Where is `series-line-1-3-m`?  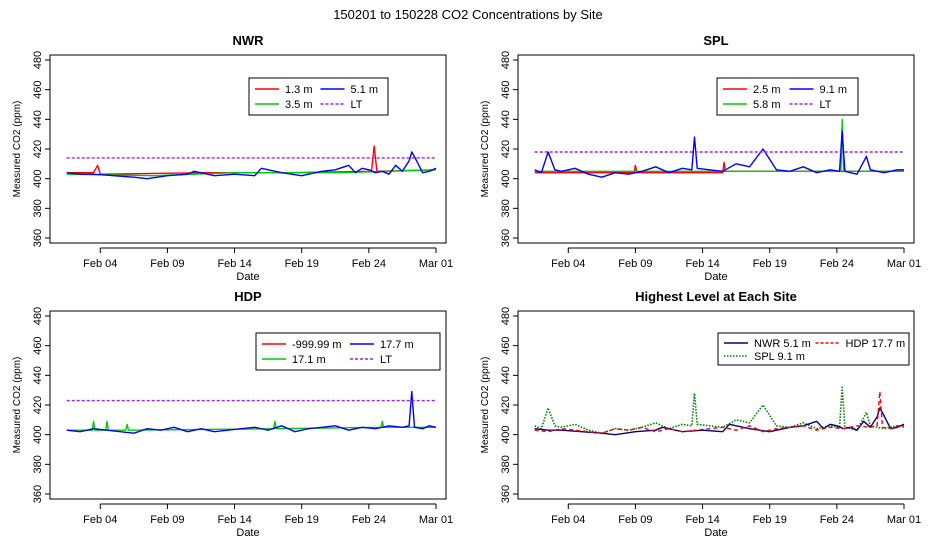
series-line-1-3-m is located at coordinates (251, 160).